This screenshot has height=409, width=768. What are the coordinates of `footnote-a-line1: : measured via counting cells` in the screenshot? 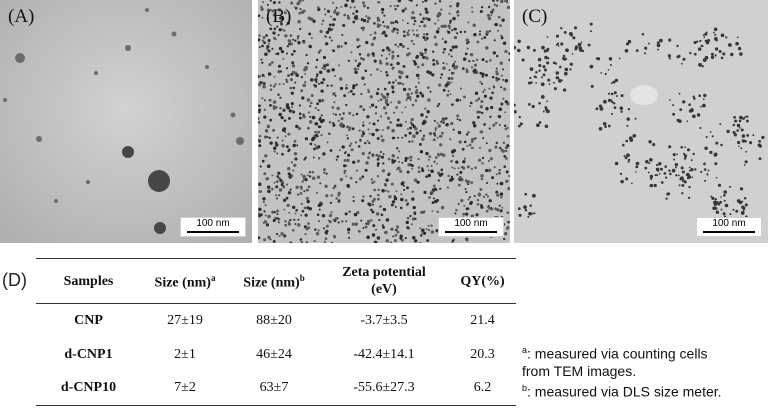 It's located at (617, 353).